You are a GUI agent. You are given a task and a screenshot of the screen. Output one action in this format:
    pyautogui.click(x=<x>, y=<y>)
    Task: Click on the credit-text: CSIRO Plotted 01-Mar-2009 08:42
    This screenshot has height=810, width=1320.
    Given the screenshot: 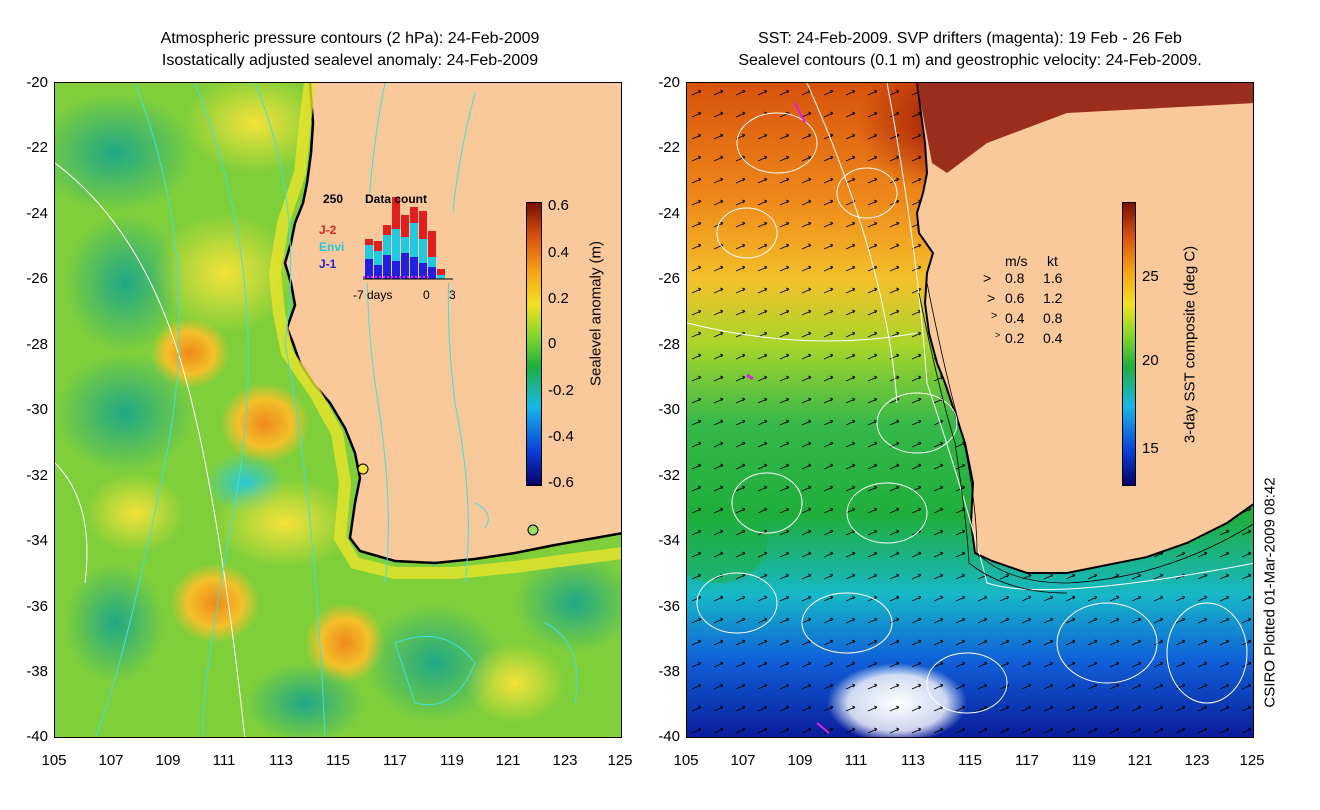 What is the action you would take?
    pyautogui.click(x=1270, y=592)
    